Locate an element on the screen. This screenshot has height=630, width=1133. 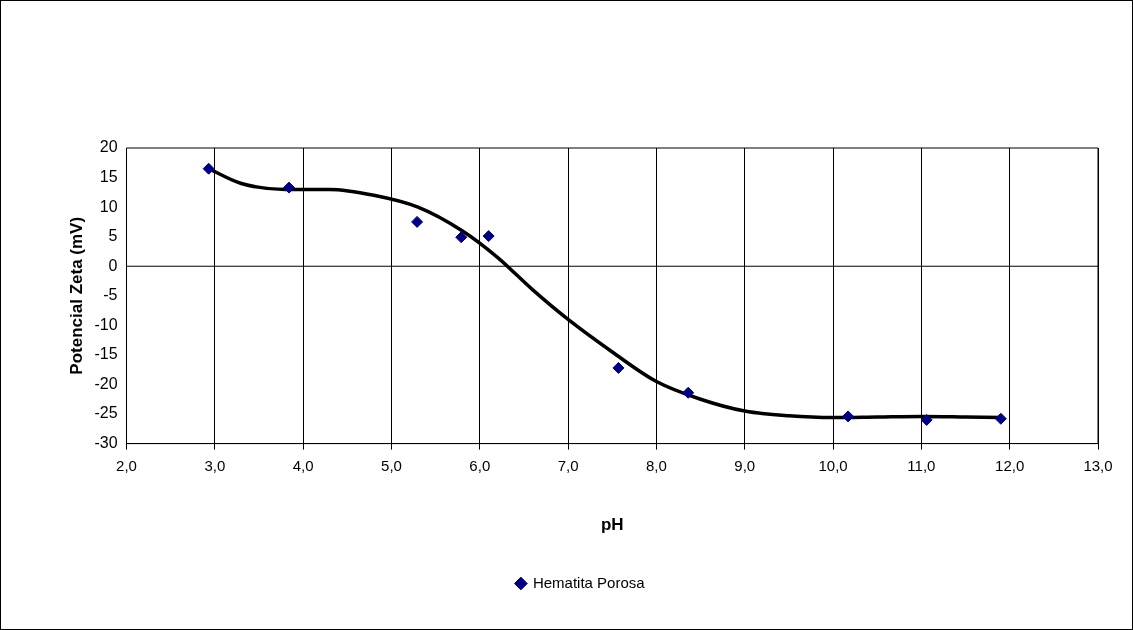
y-tick-label: 20 is located at coordinates (108, 147).